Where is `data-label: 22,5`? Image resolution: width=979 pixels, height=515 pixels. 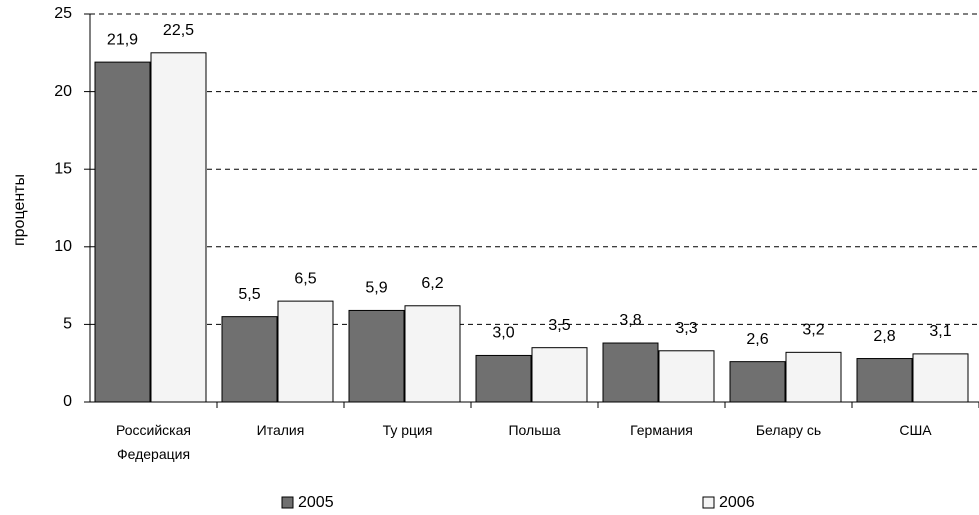 data-label: 22,5 is located at coordinates (178, 30).